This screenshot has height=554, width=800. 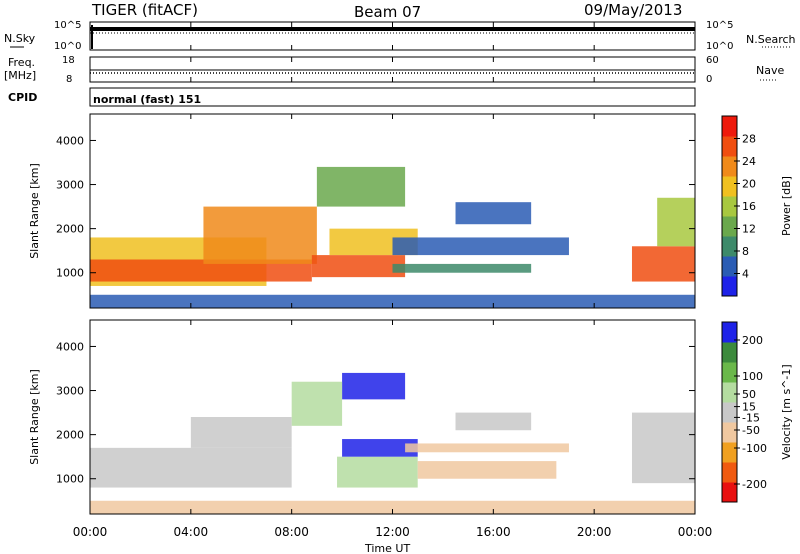 I want to click on cpid-label: CPID, so click(x=22, y=97).